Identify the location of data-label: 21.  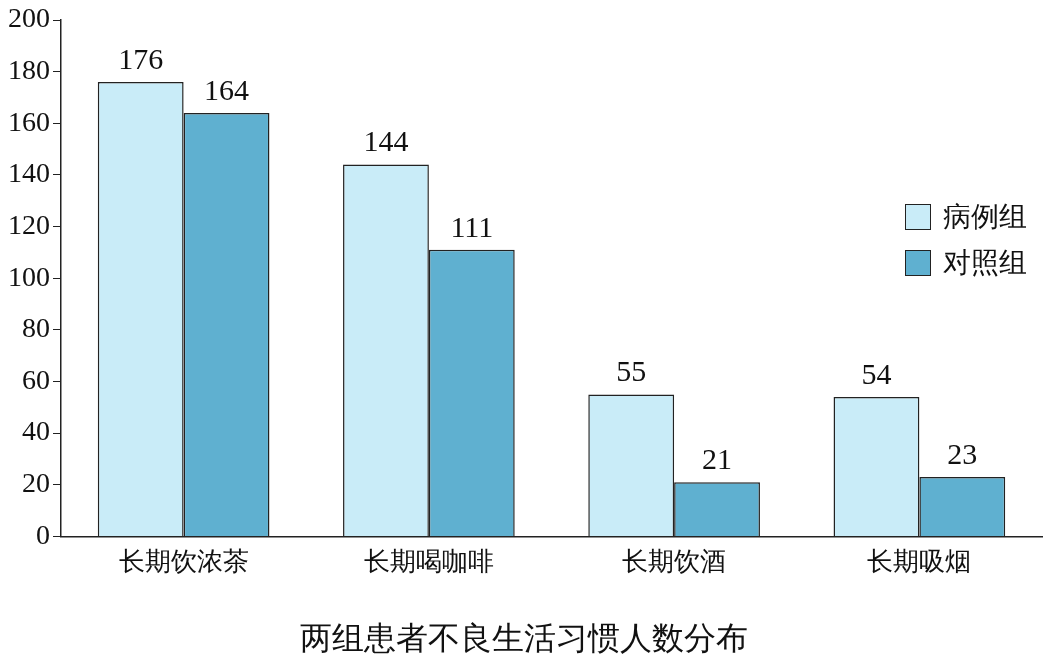
(717, 459).